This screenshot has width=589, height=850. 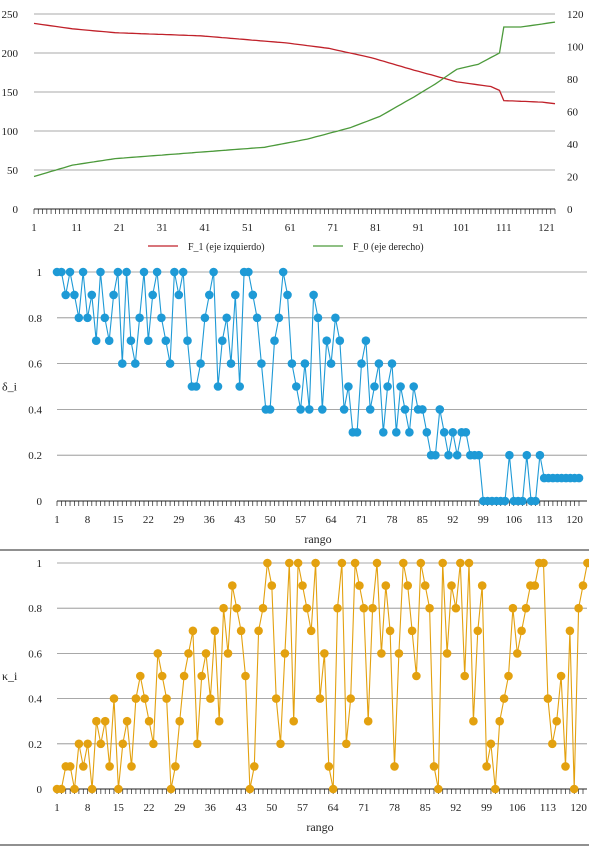 What do you see at coordinates (573, 178) in the screenshot?
I see `y2-tick-label: 20` at bounding box center [573, 178].